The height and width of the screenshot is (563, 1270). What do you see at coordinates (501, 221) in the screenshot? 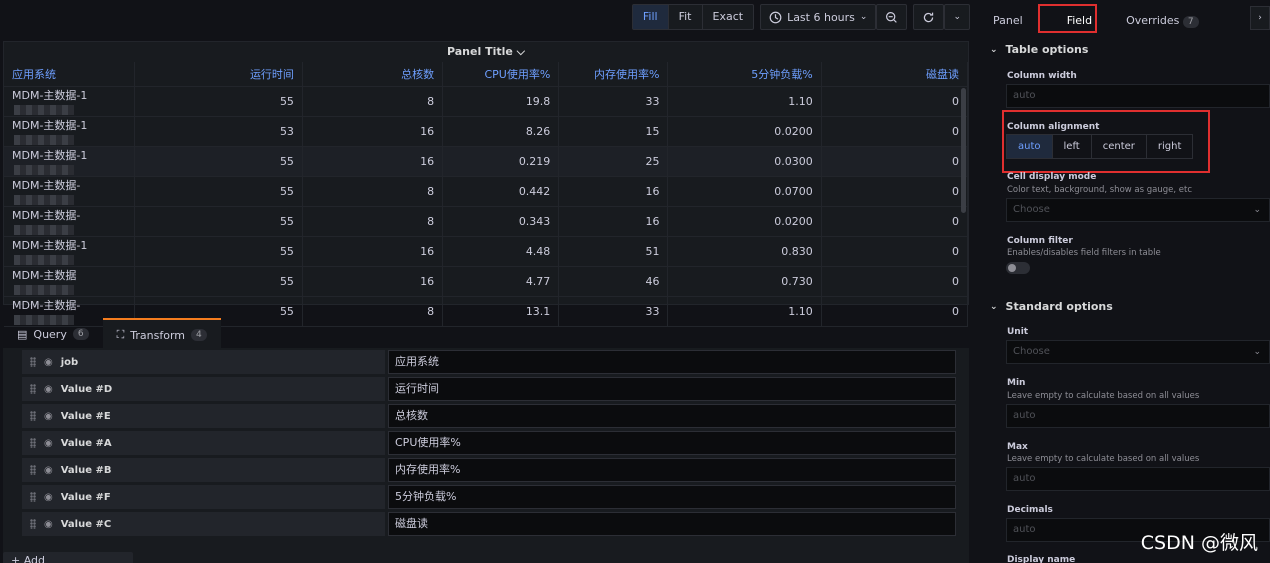
I see `table-cell: 0.343` at bounding box center [501, 221].